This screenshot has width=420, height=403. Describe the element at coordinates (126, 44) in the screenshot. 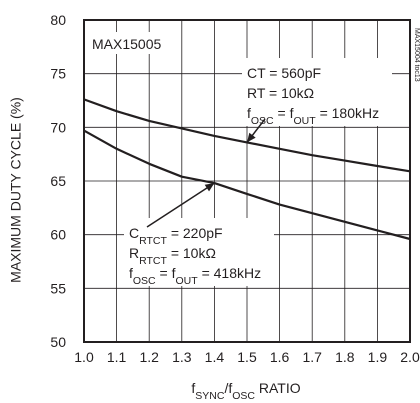

I see `device-label: MAX15005` at that location.